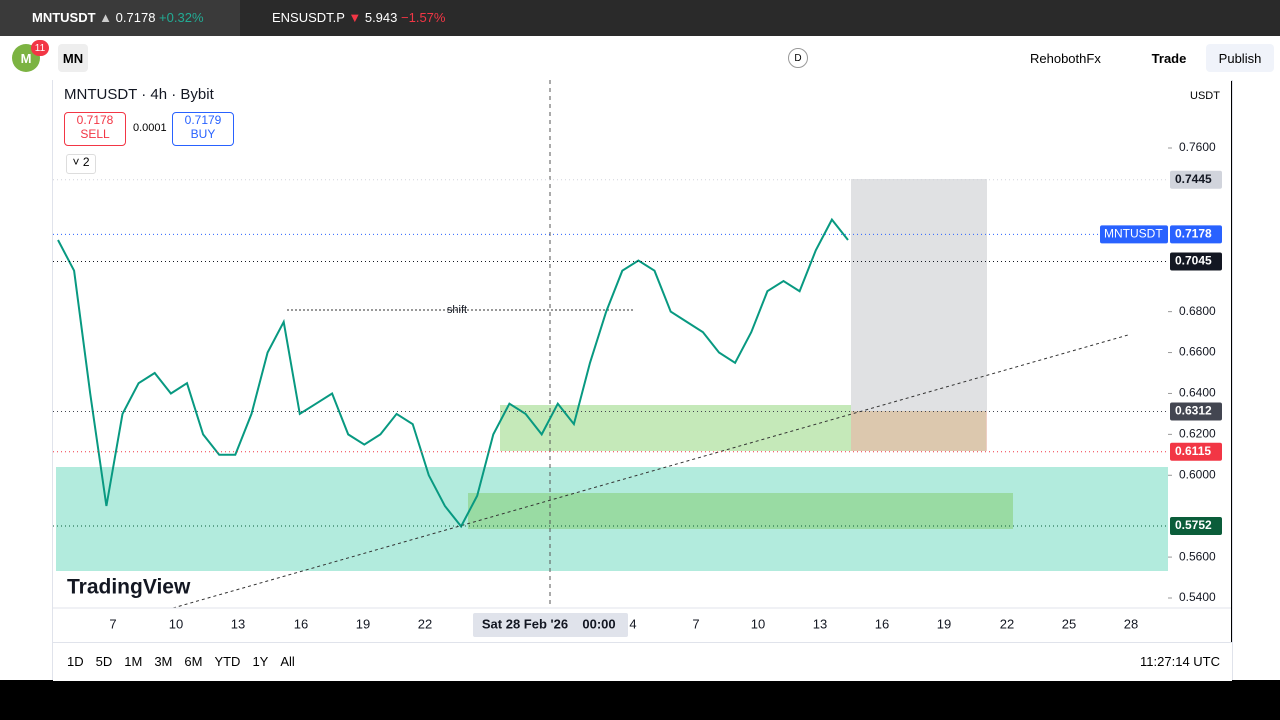 The image size is (1280, 720). Describe the element at coordinates (598, 623) in the screenshot. I see `x-tick-label: 00:00` at that location.